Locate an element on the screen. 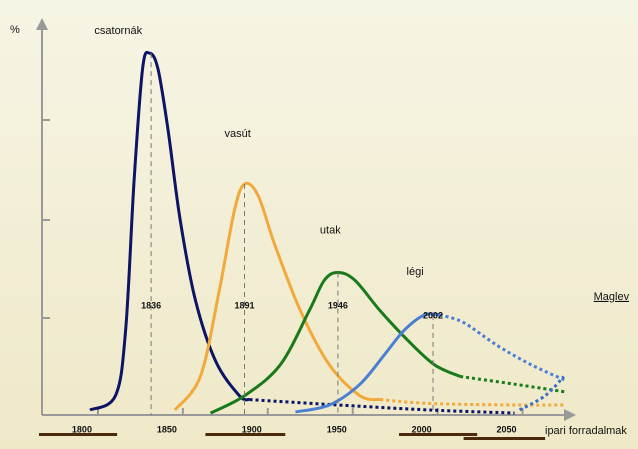 The width and height of the screenshot is (638, 449). y-label: % is located at coordinates (15, 30).